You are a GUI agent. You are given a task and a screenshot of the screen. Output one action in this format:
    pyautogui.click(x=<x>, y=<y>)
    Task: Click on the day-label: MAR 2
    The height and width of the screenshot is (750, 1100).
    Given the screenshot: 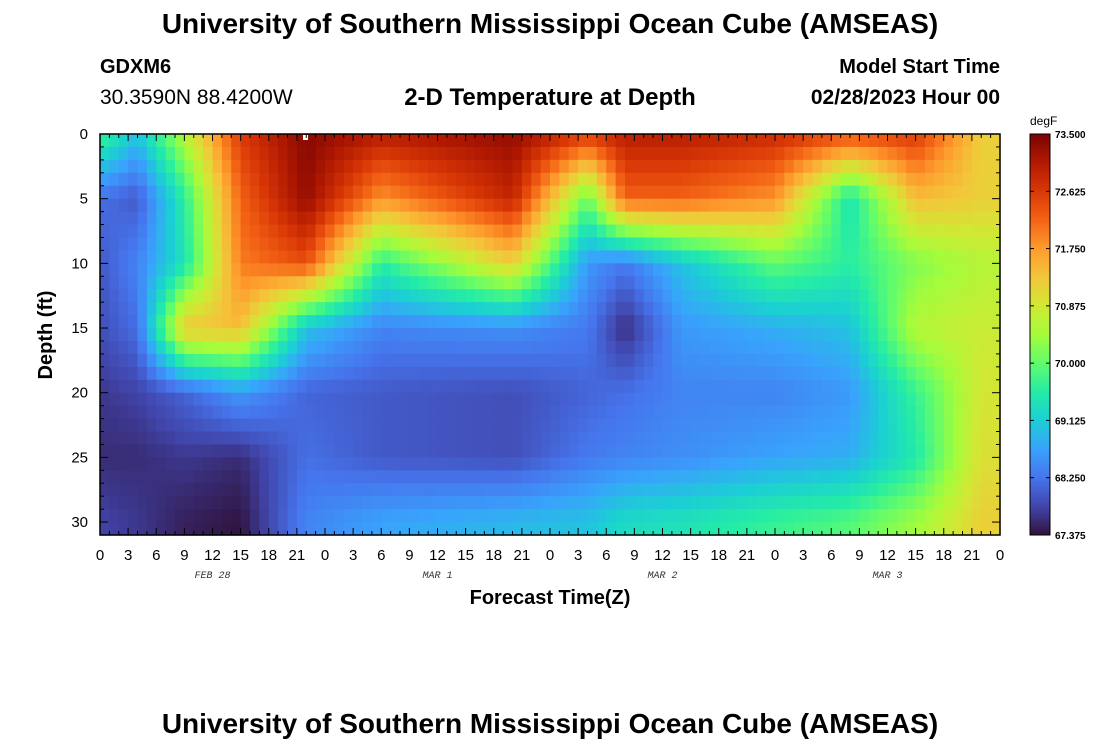 What is the action you would take?
    pyautogui.click(x=662, y=576)
    